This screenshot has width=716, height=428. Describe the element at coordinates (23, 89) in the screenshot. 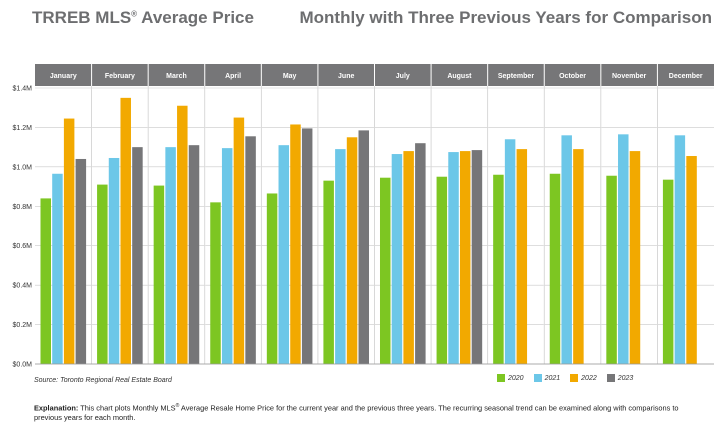

I see `y-tick-label: $1.4M` at that location.